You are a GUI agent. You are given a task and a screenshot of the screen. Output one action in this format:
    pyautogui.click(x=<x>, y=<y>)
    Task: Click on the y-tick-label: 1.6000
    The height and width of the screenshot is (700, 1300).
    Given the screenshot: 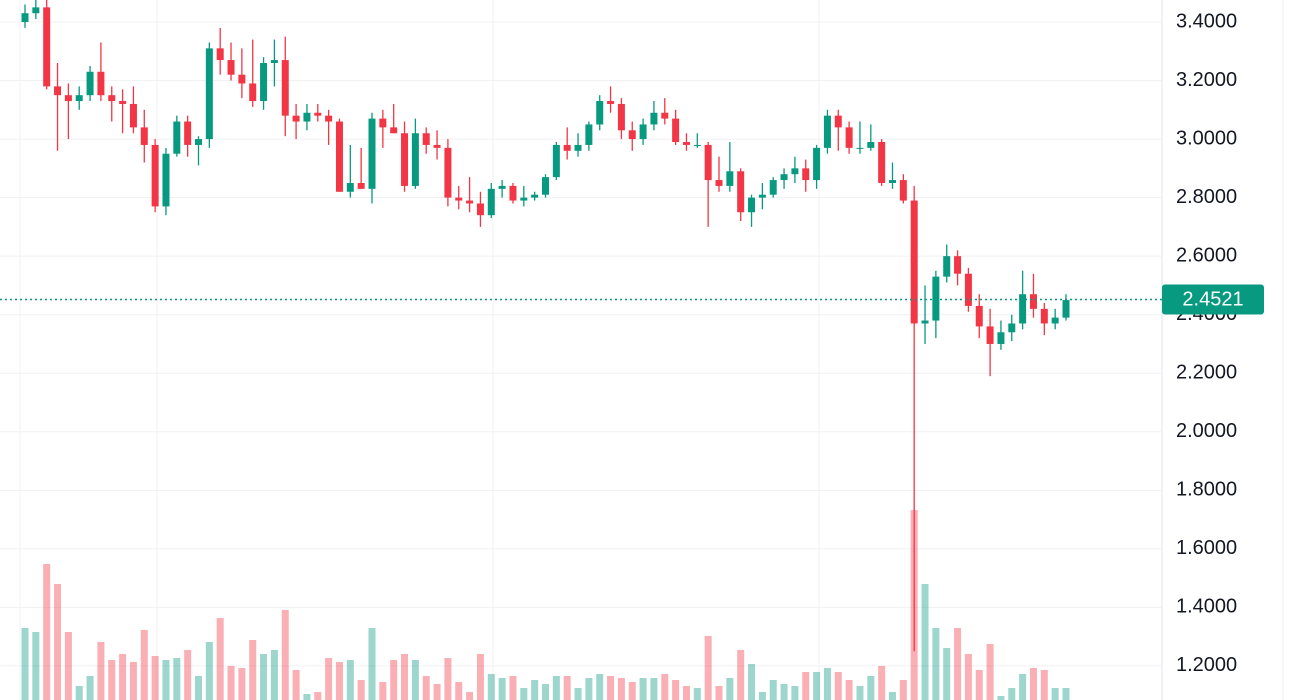 What is the action you would take?
    pyautogui.click(x=1206, y=548)
    